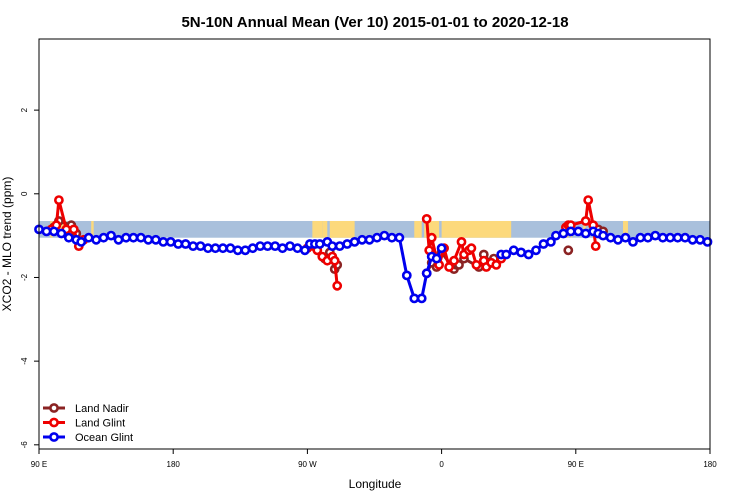 The image size is (750, 500). Describe the element at coordinates (373, 264) in the screenshot. I see `series-ocean-glint` at that location.